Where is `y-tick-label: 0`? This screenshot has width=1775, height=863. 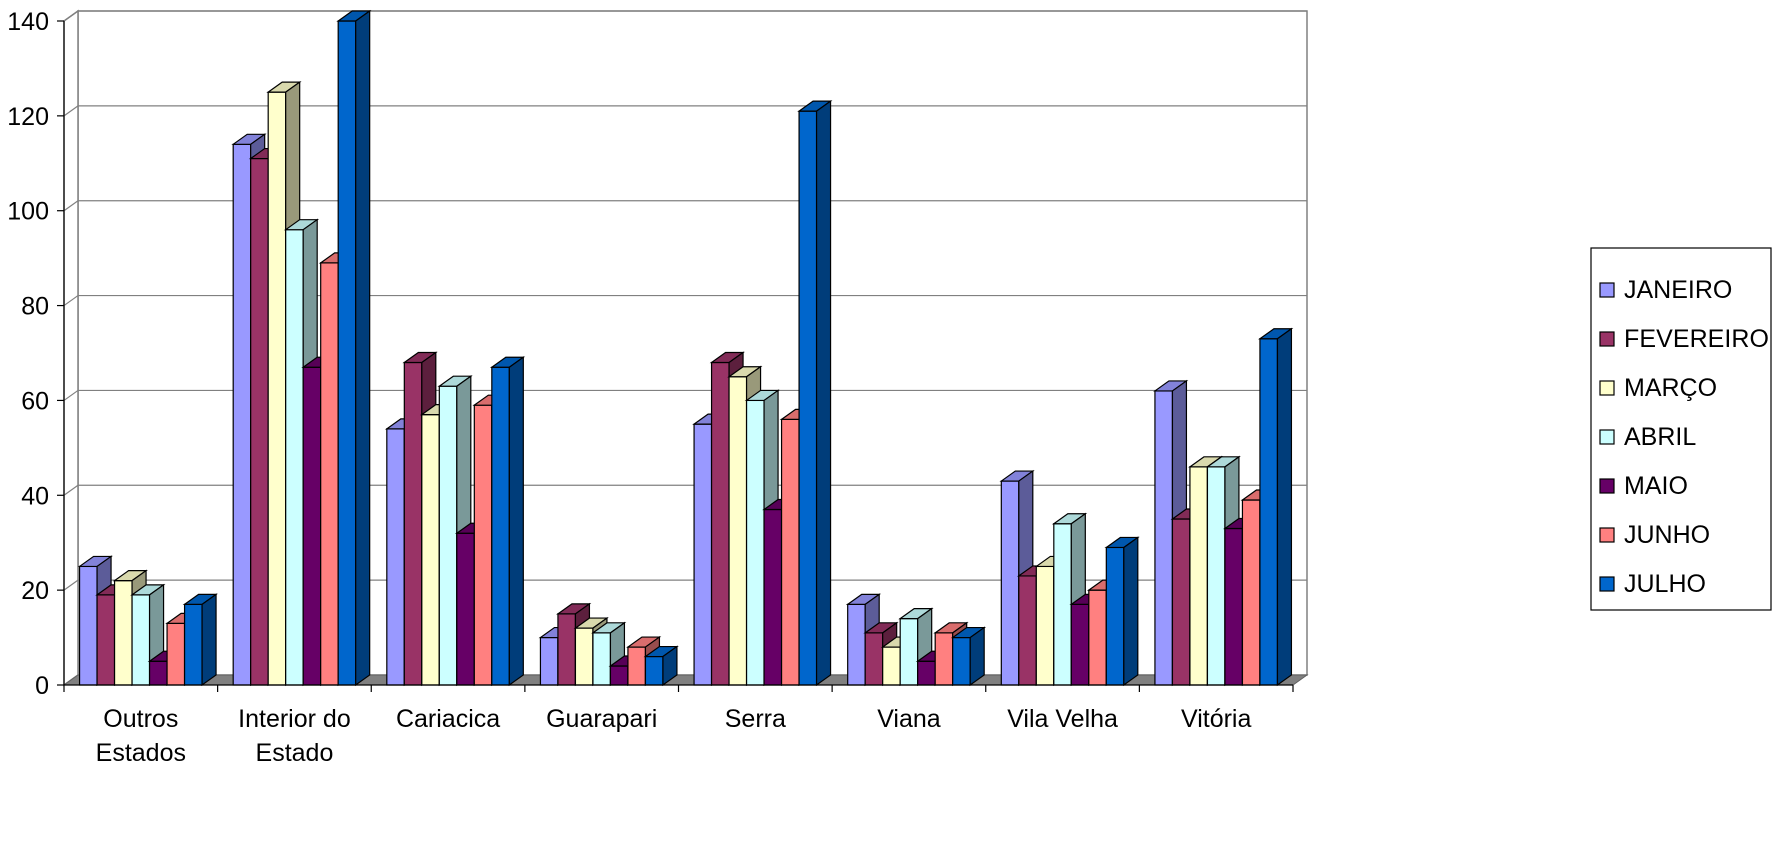 y-tick-label: 0 is located at coordinates (42, 686).